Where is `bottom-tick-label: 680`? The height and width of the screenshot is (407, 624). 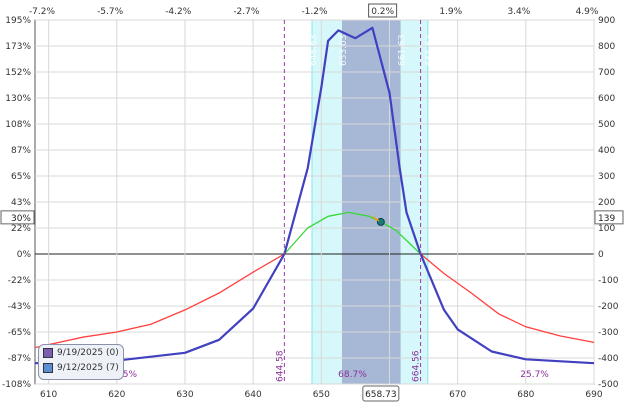
bottom-tick-label: 680 is located at coordinates (525, 395).